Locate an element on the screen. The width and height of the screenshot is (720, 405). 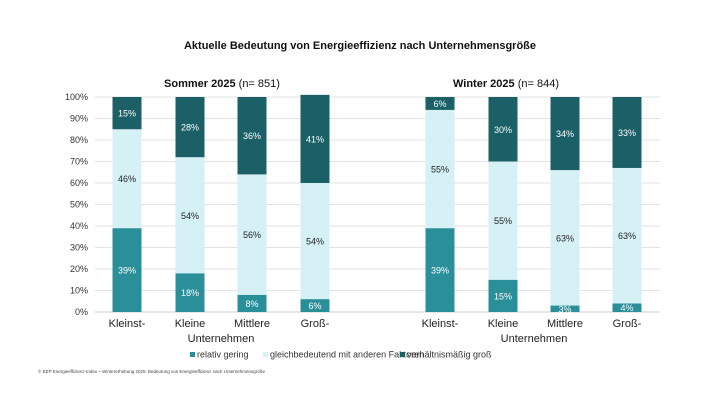
y-tick-label: 70% is located at coordinates (79, 162).